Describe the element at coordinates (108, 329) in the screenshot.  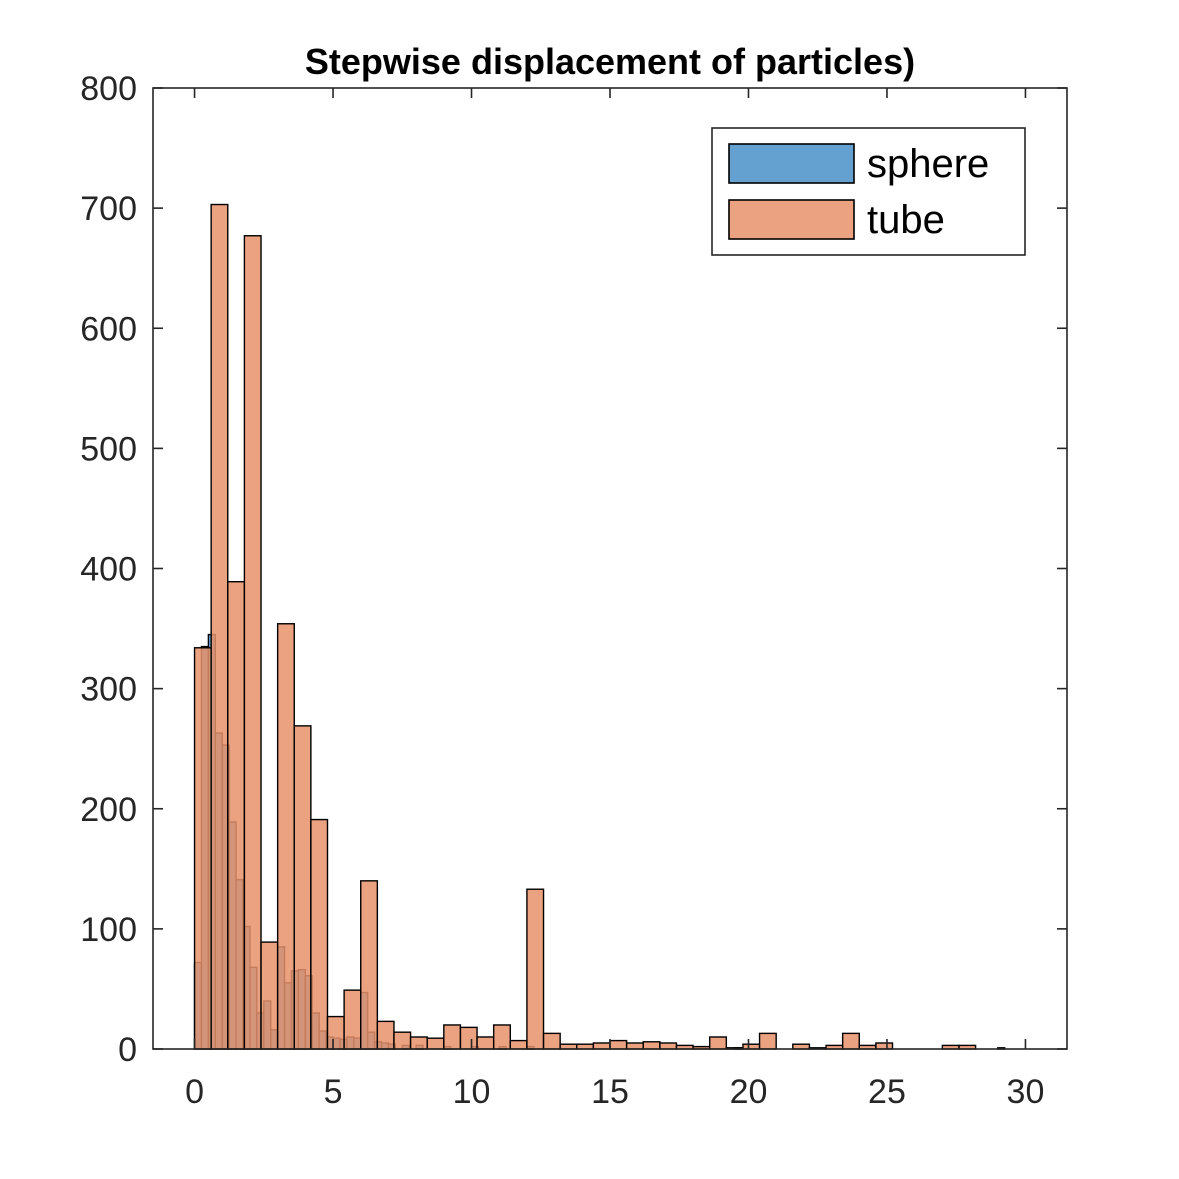
I see `y-tick-label: 600` at that location.